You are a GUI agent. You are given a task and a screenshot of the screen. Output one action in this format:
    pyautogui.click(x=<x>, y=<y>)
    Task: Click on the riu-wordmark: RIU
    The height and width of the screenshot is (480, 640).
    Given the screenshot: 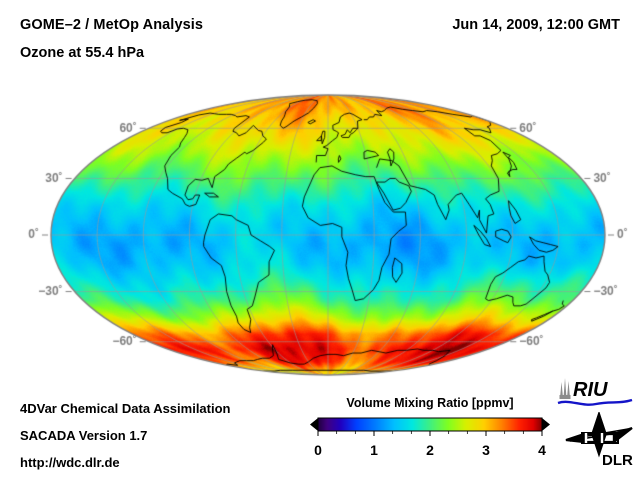 What is the action you would take?
    pyautogui.click(x=590, y=390)
    